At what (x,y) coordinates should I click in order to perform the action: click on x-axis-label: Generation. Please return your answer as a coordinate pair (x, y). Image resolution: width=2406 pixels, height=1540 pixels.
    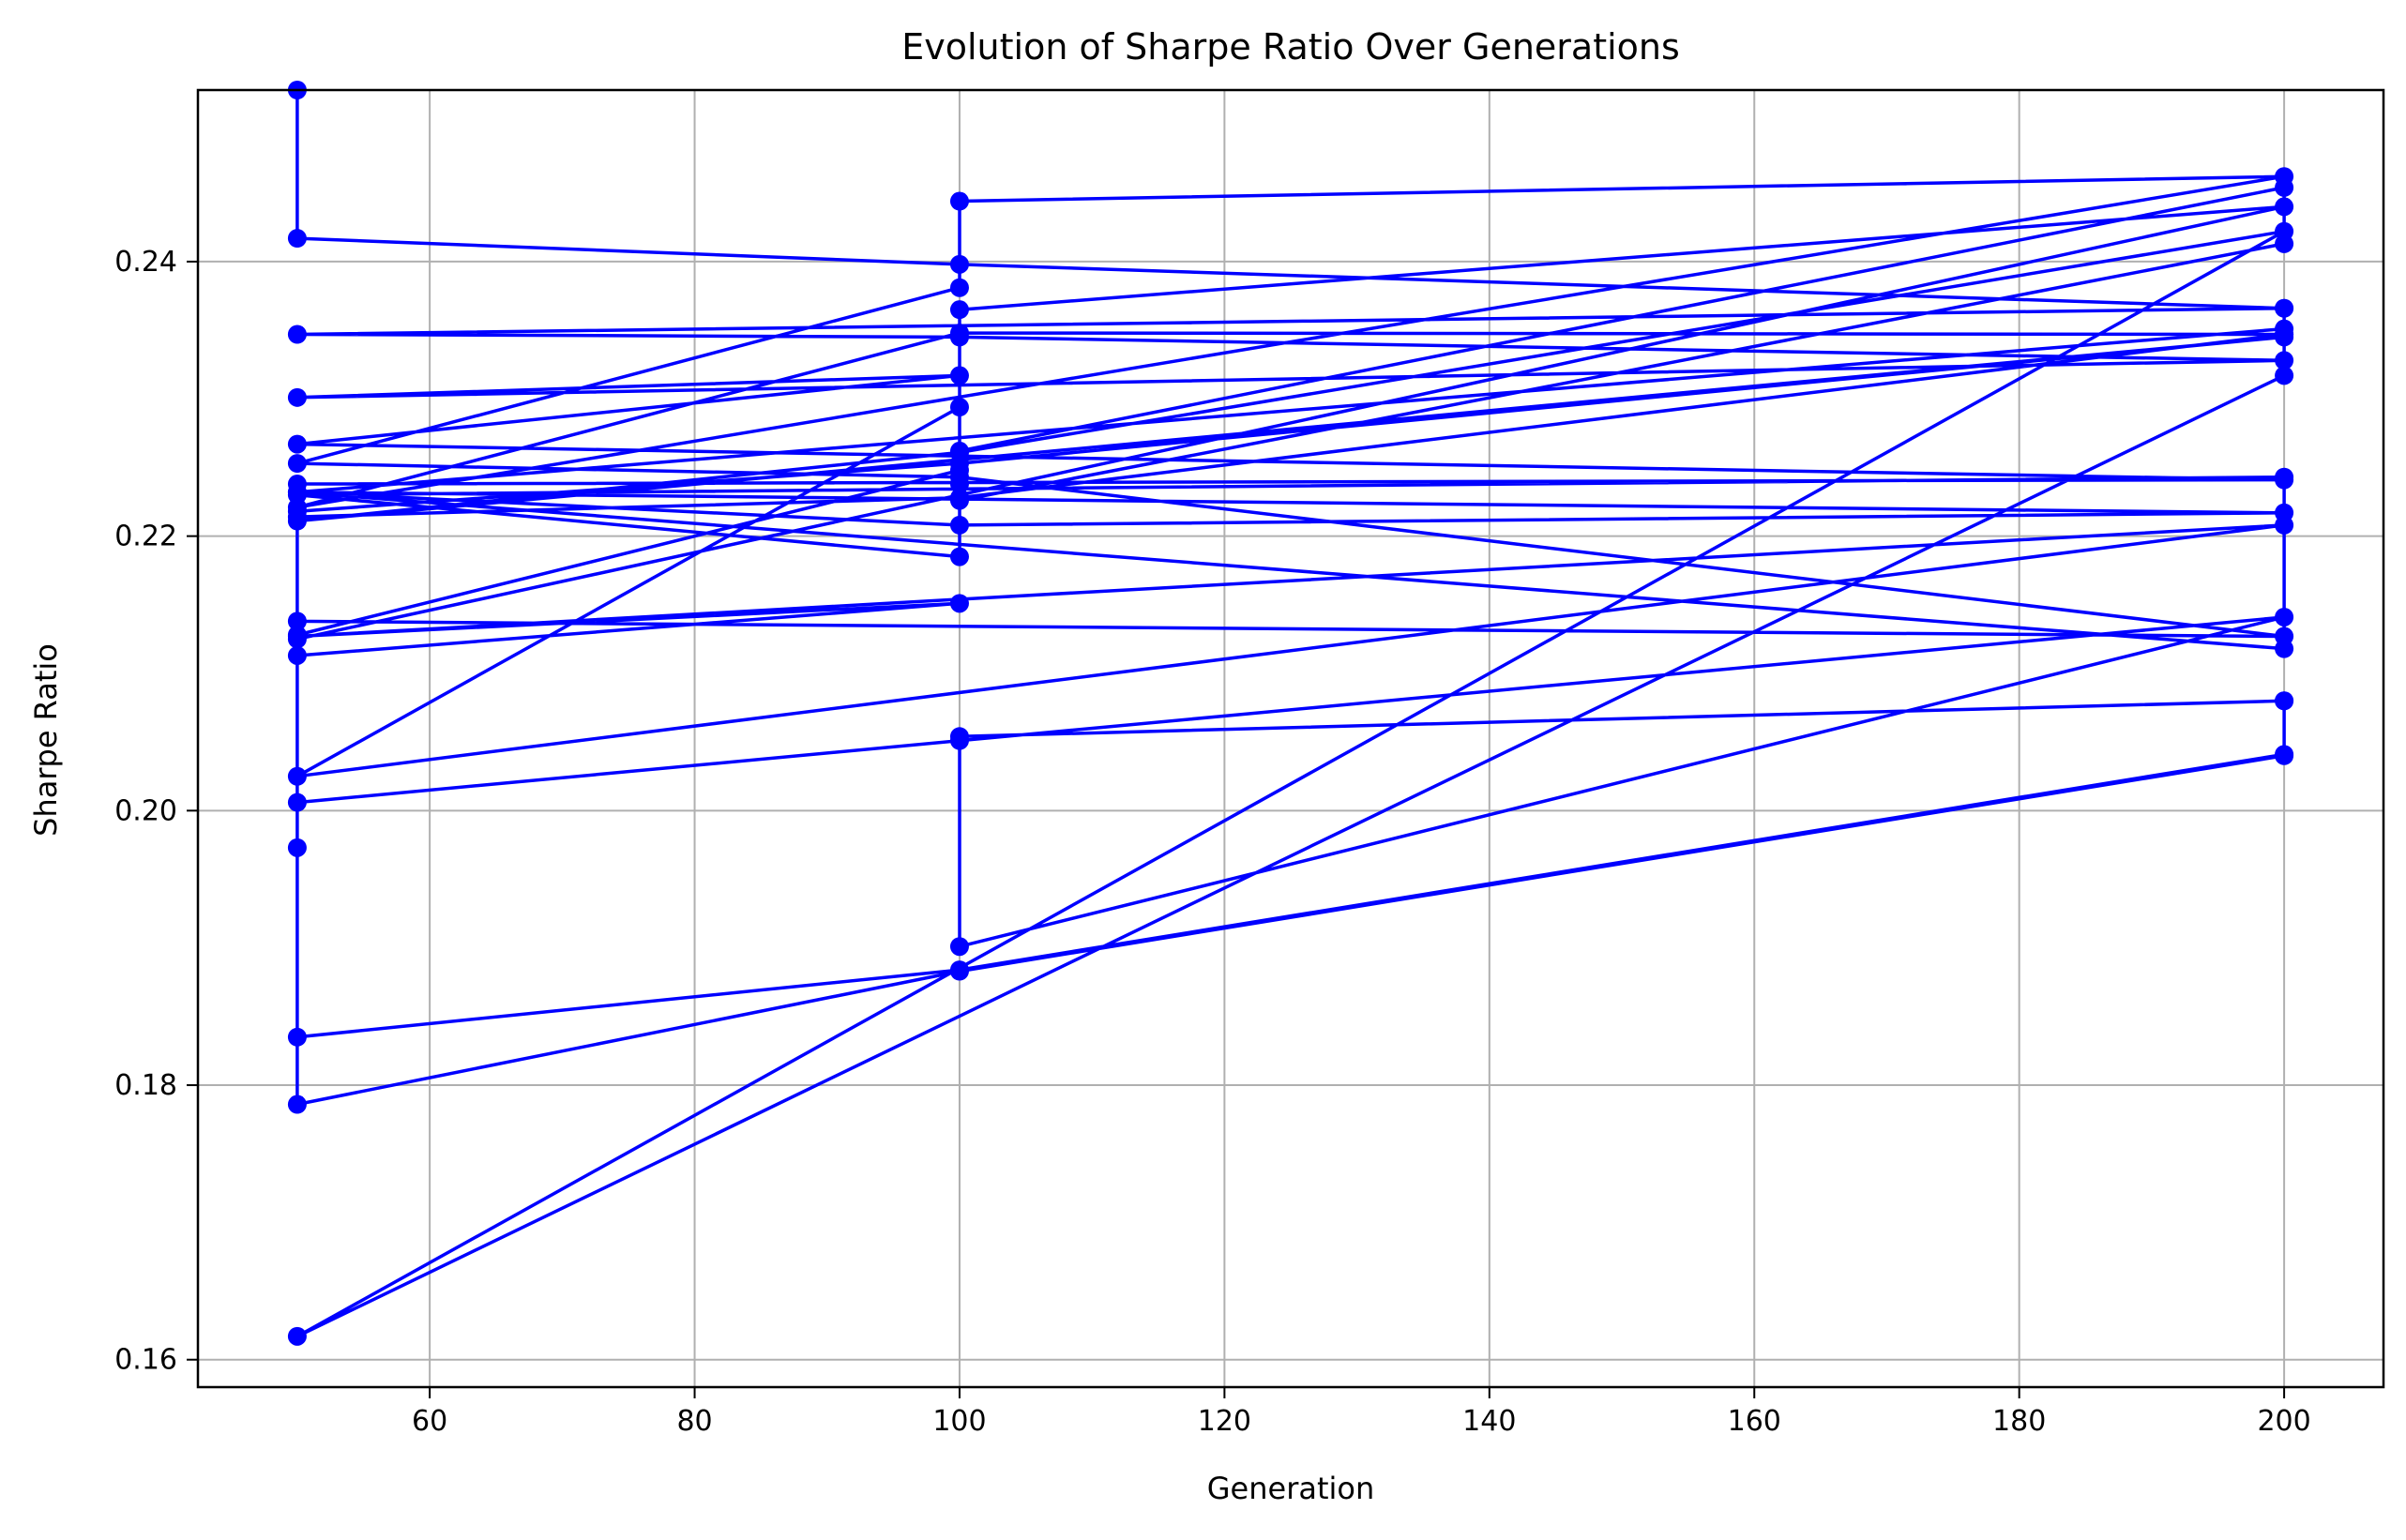
    Looking at the image, I should click on (1291, 1488).